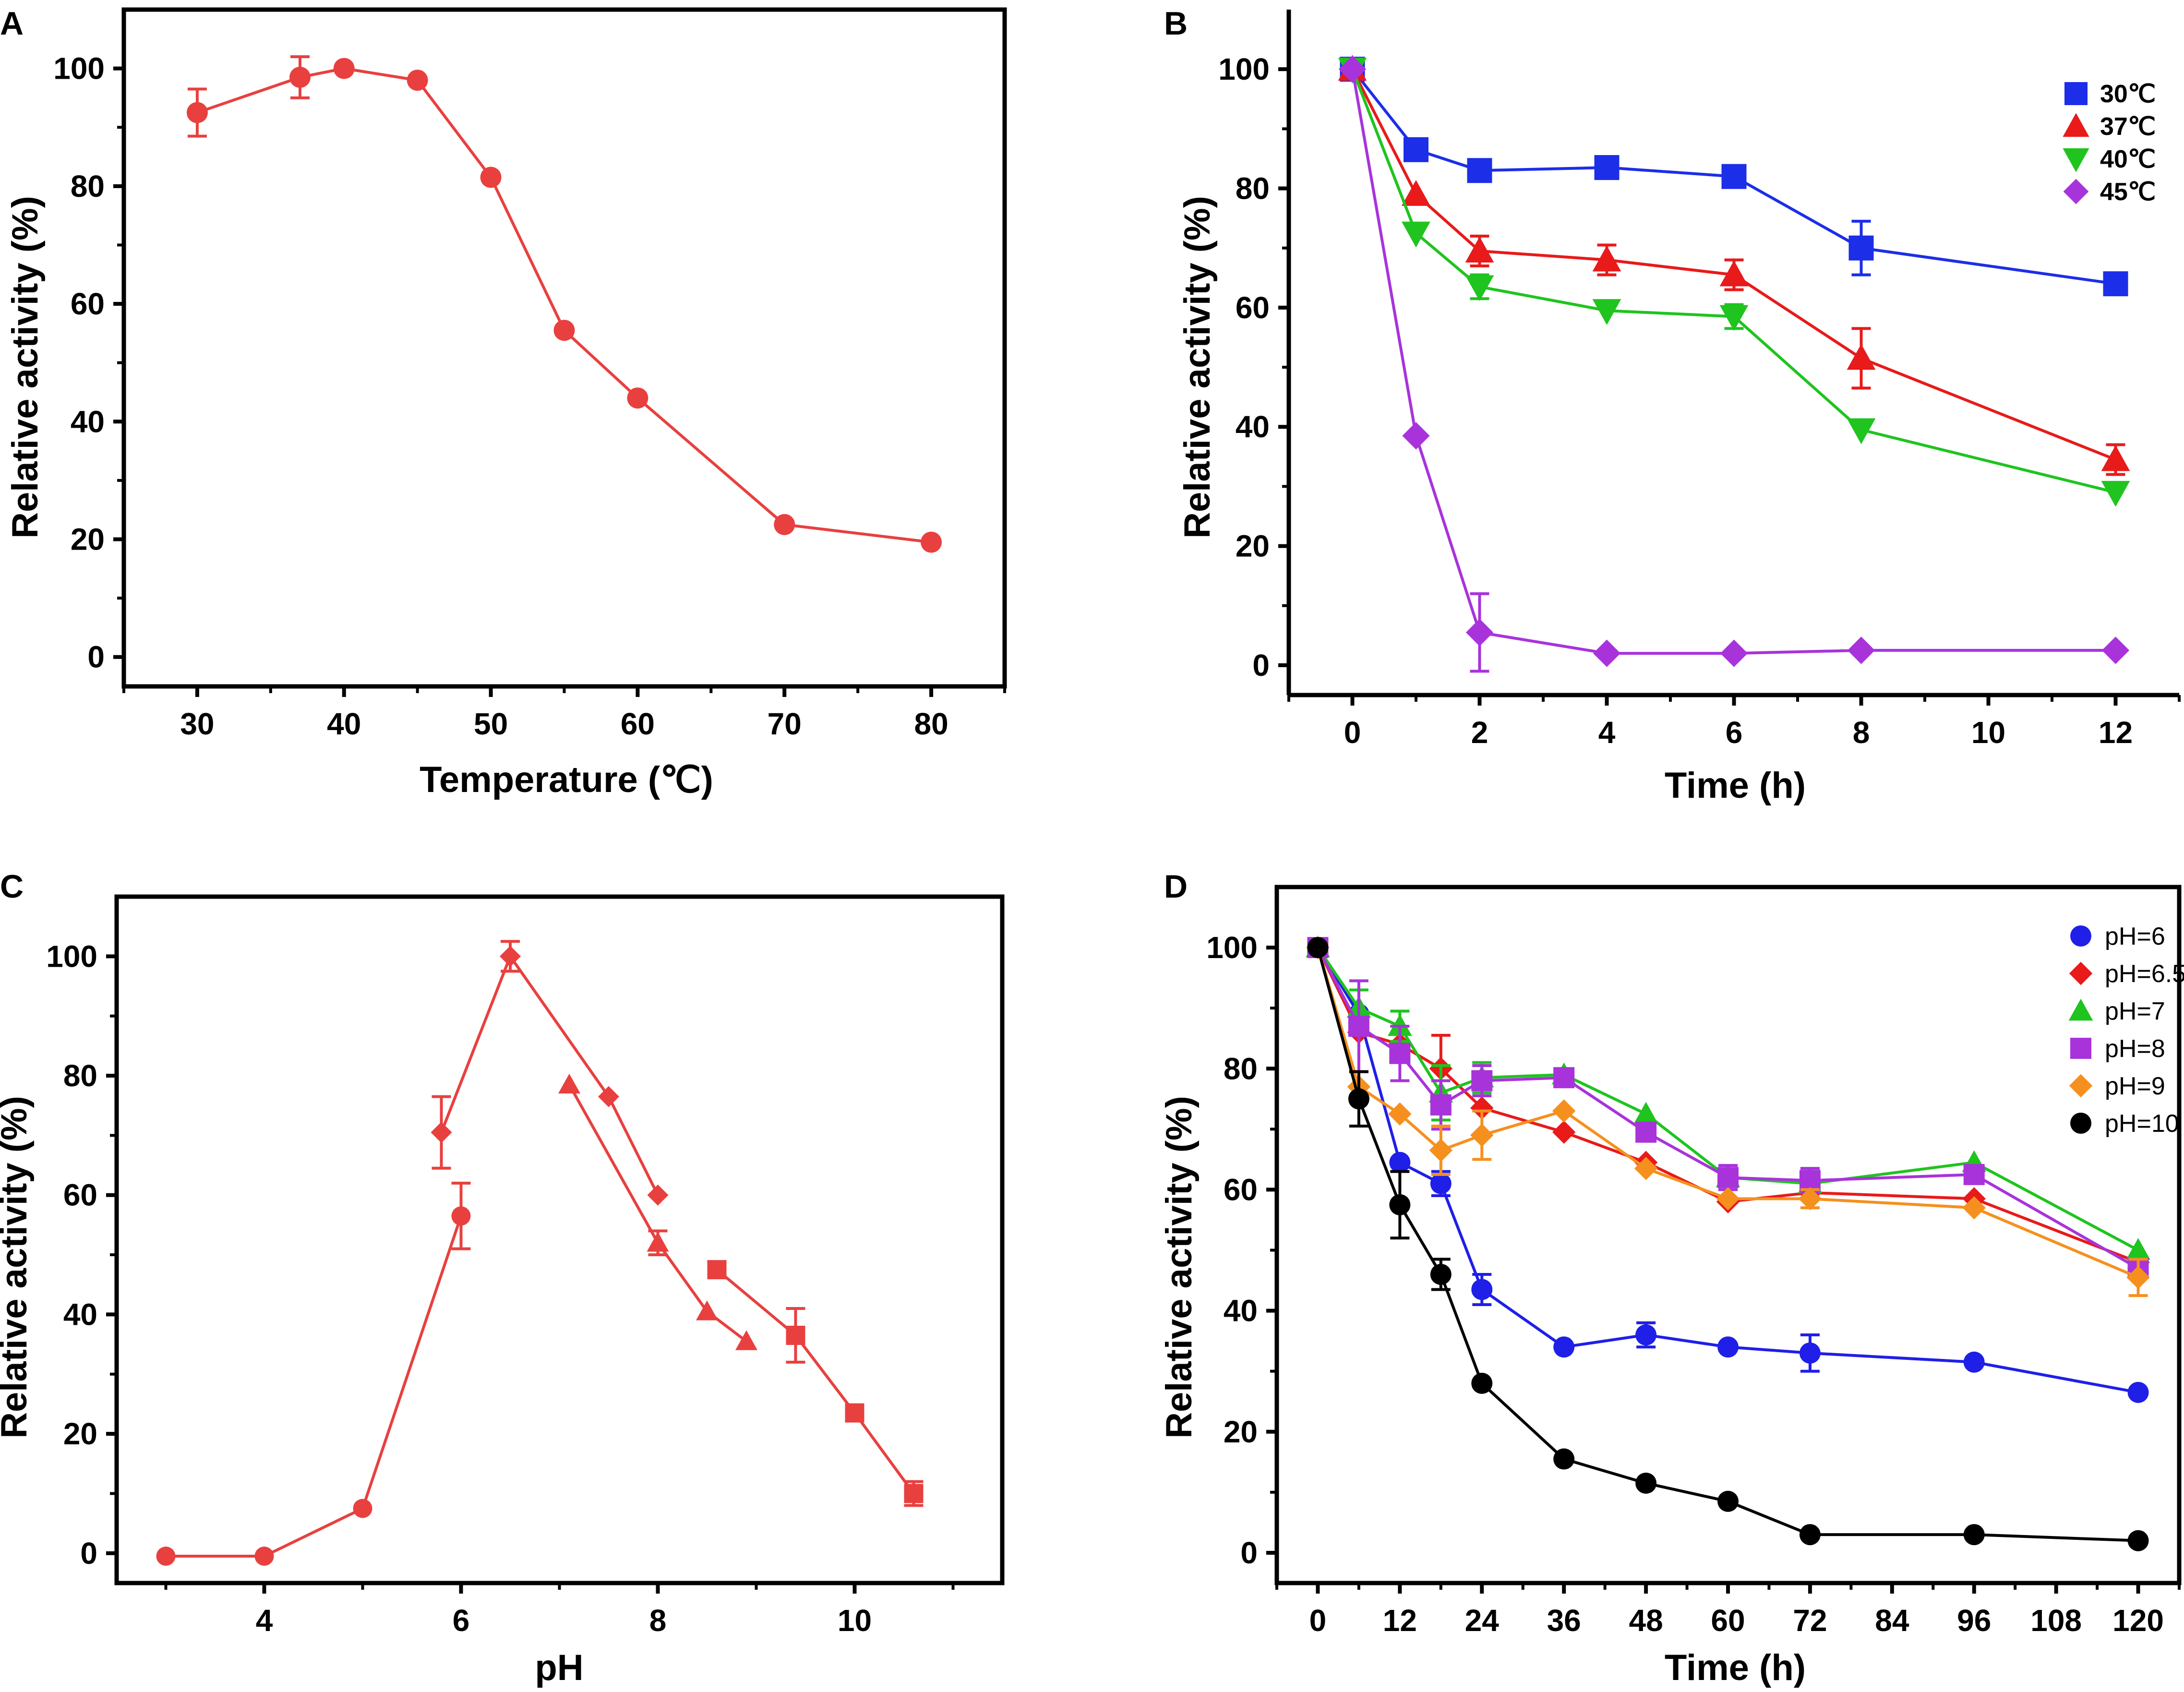 This screenshot has height=1692, width=2184. What do you see at coordinates (2116, 732) in the screenshot?
I see `x-tick-label-b: 12` at bounding box center [2116, 732].